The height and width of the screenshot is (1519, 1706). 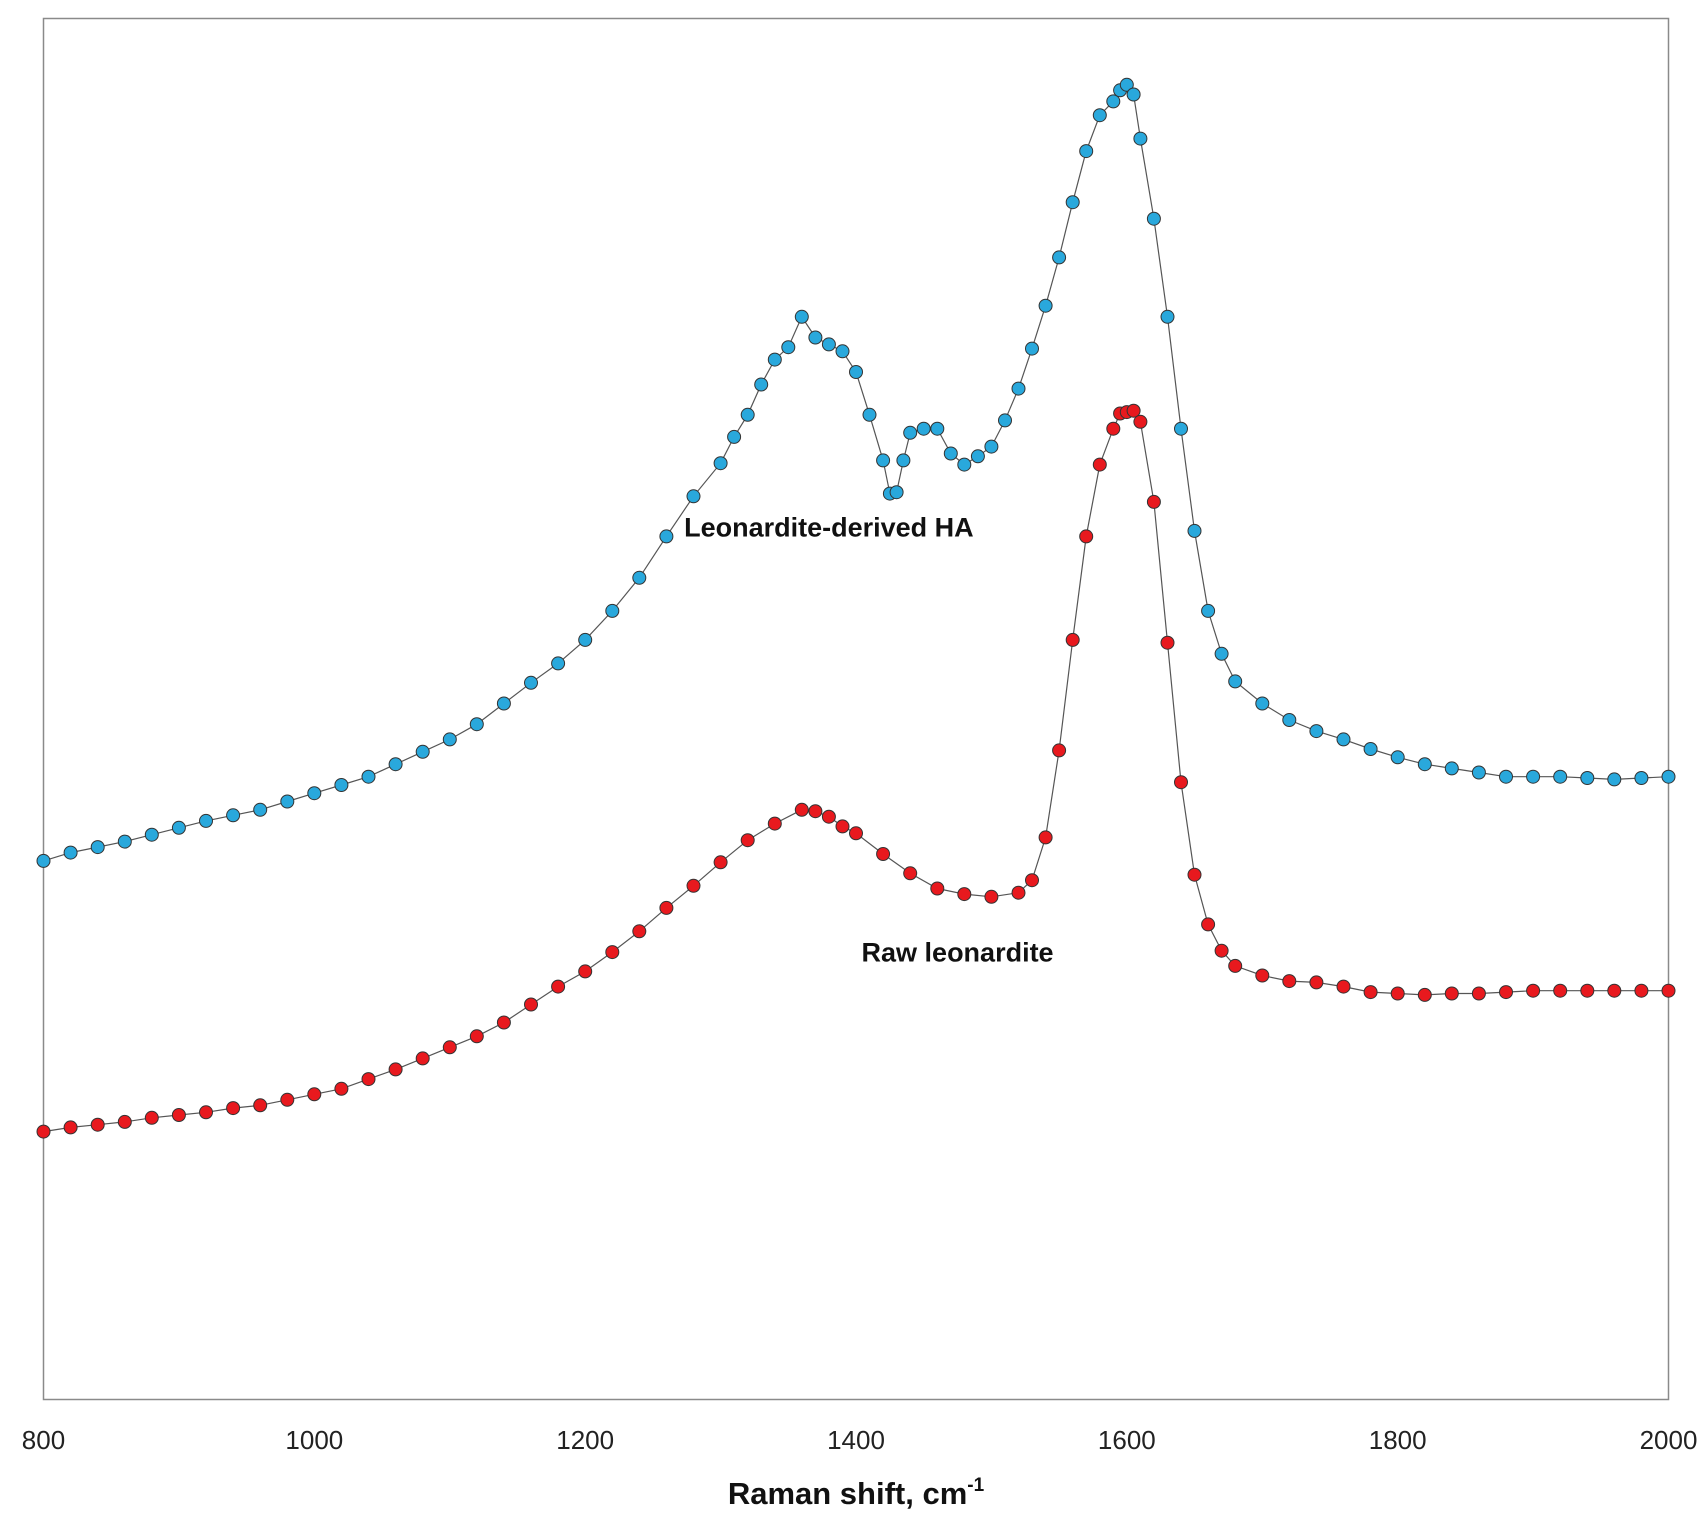 I want to click on x-axis-title: Raman shift, cm-1, so click(x=856, y=1493).